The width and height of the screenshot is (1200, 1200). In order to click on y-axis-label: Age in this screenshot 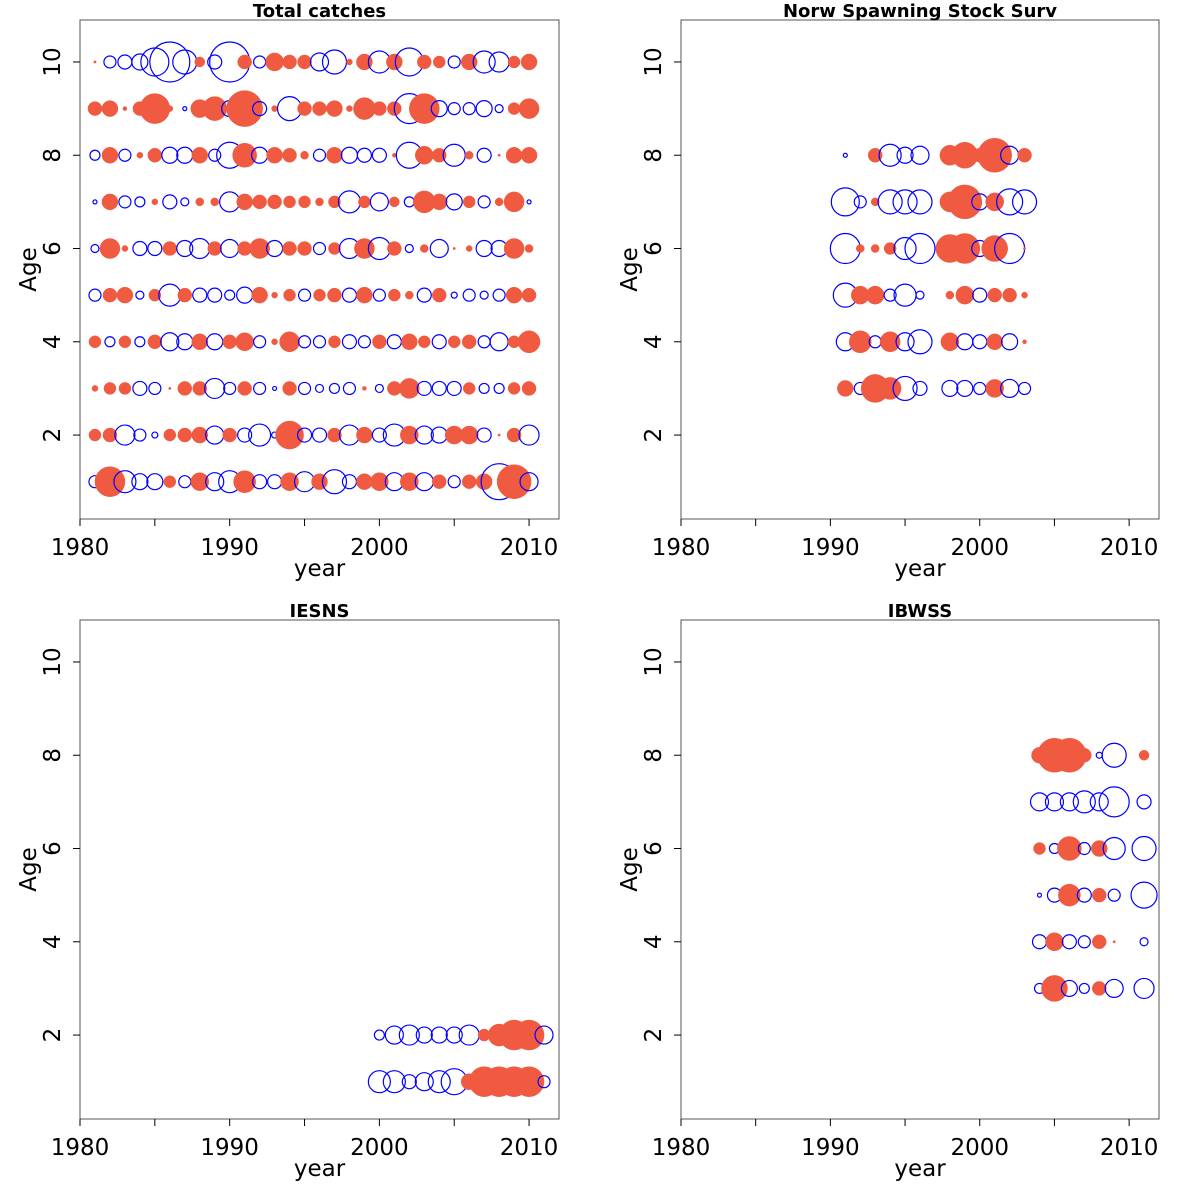, I will do `click(29, 269)`.